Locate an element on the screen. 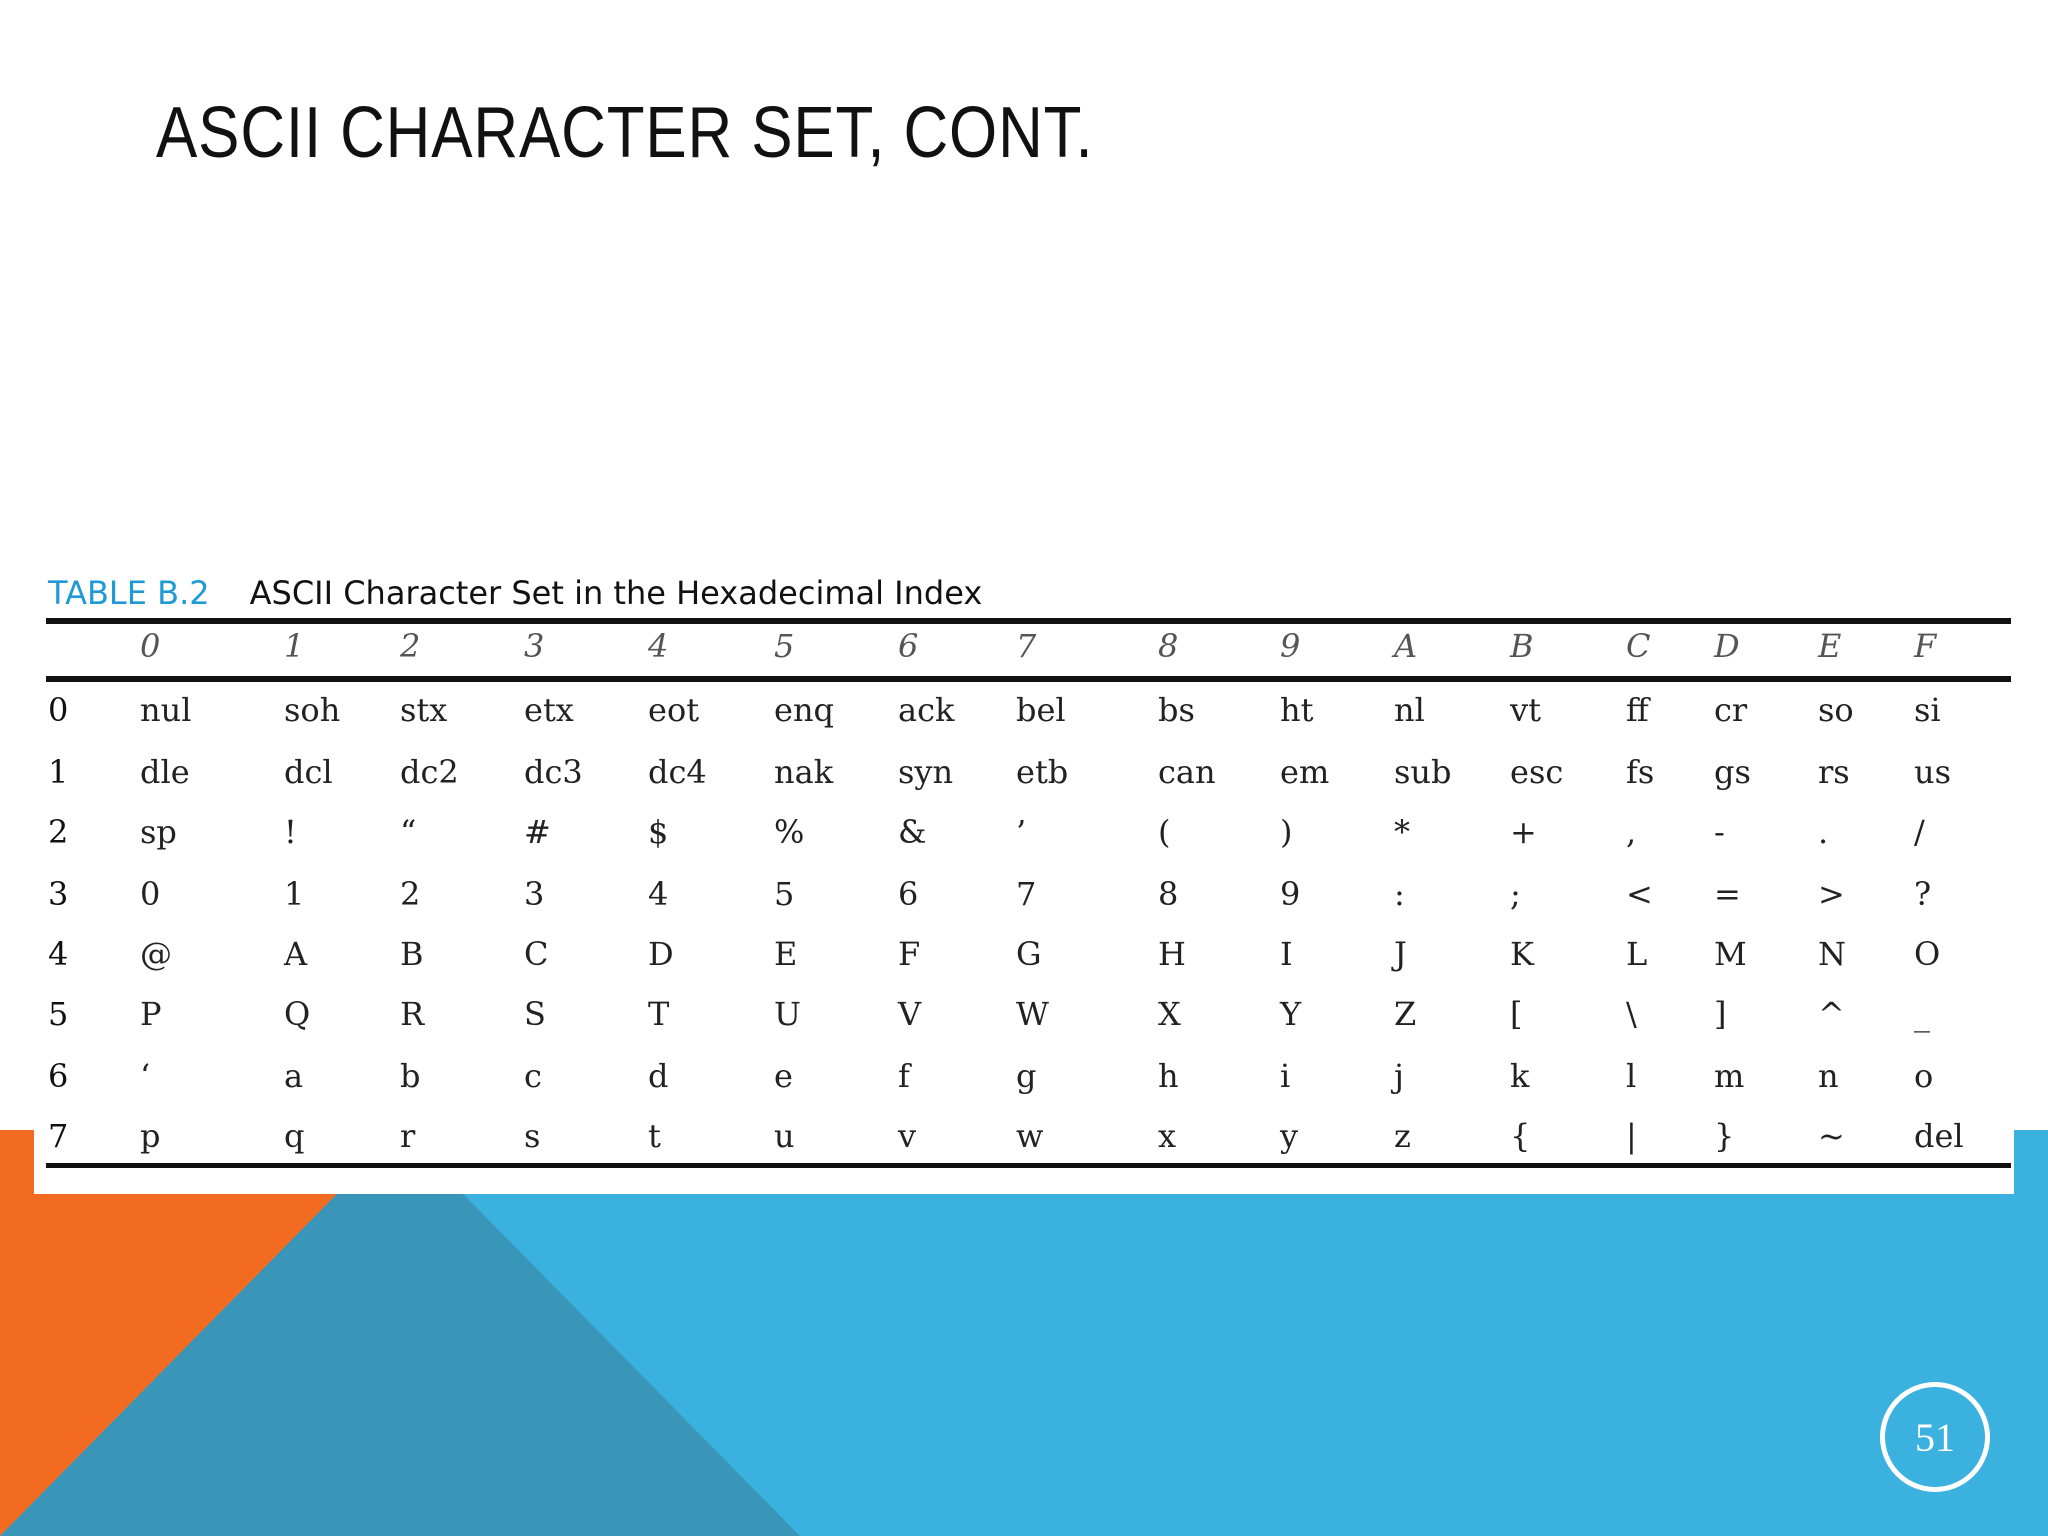 This screenshot has width=2048, height=1536. table-cell: d is located at coordinates (658, 1076).